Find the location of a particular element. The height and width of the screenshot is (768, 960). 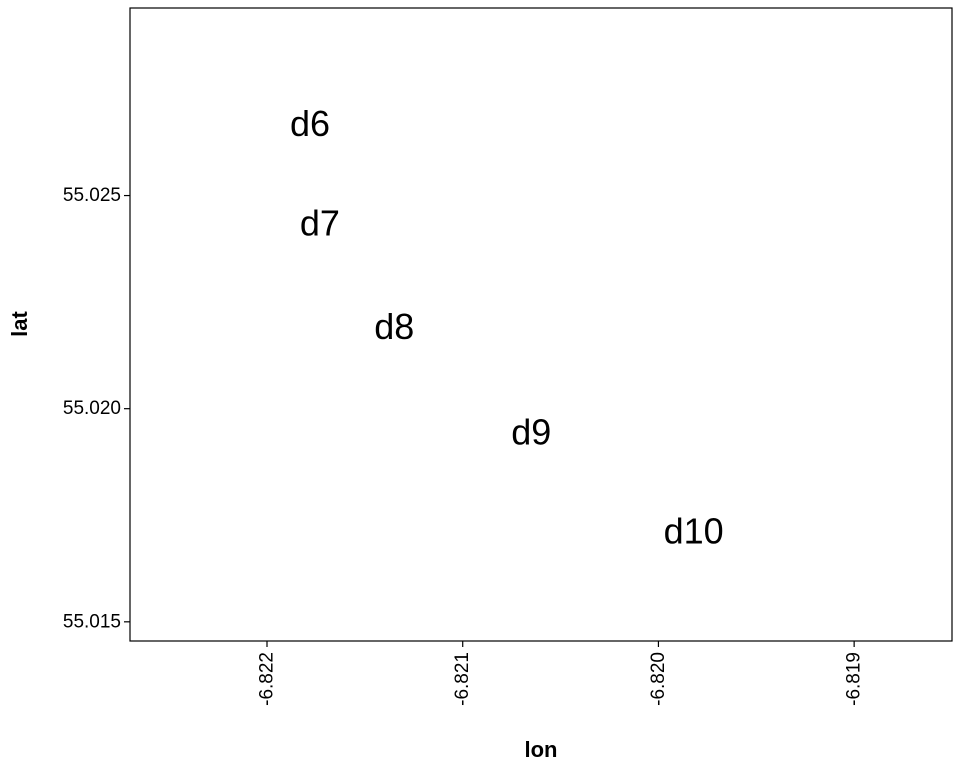

x-tick-label: -6.821 is located at coordinates (462, 679).